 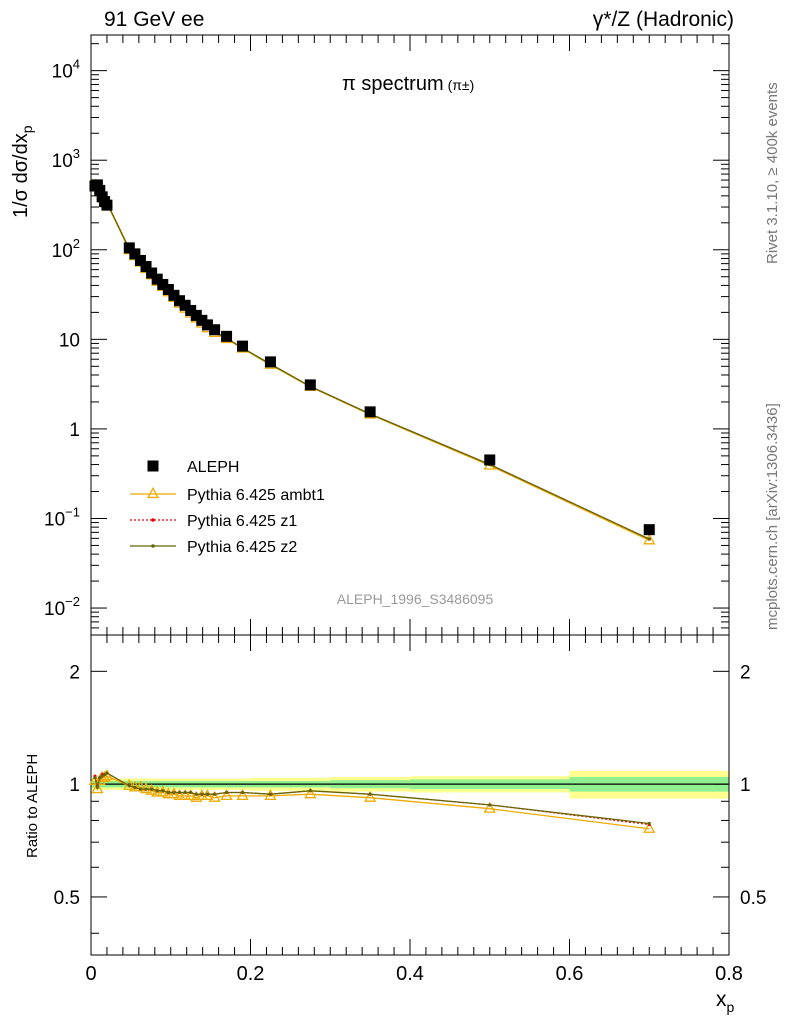 What do you see at coordinates (242, 521) in the screenshot?
I see `legend-label-z1: Pythia 6.425 z1` at bounding box center [242, 521].